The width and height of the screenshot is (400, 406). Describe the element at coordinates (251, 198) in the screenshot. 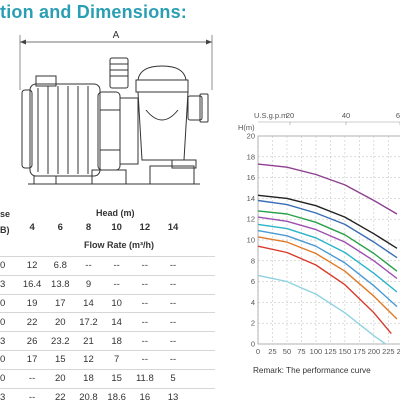

I see `y-tick-label: 14` at that location.